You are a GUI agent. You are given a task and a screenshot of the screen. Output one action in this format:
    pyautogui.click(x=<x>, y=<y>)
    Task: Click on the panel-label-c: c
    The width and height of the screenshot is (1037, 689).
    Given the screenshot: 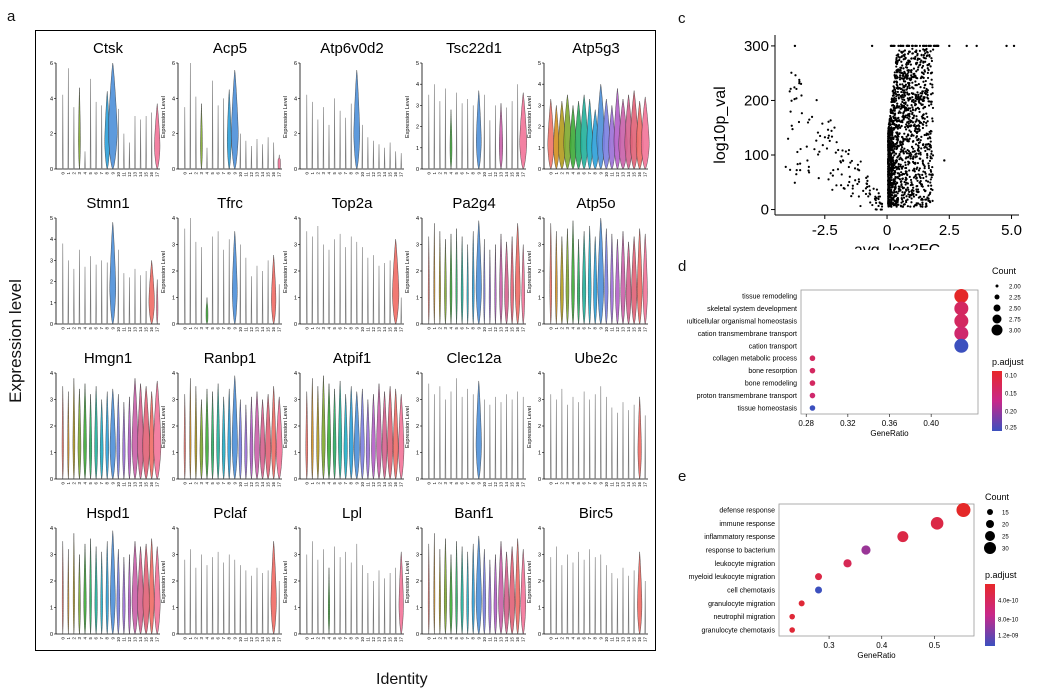 What is the action you would take?
    pyautogui.click(x=682, y=18)
    